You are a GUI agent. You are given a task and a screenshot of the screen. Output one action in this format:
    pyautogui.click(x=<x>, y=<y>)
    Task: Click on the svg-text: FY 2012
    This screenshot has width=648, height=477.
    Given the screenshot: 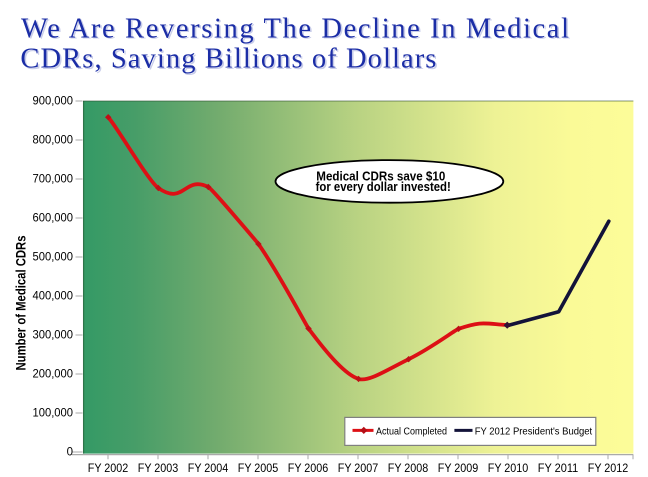 What is the action you would take?
    pyautogui.click(x=608, y=468)
    